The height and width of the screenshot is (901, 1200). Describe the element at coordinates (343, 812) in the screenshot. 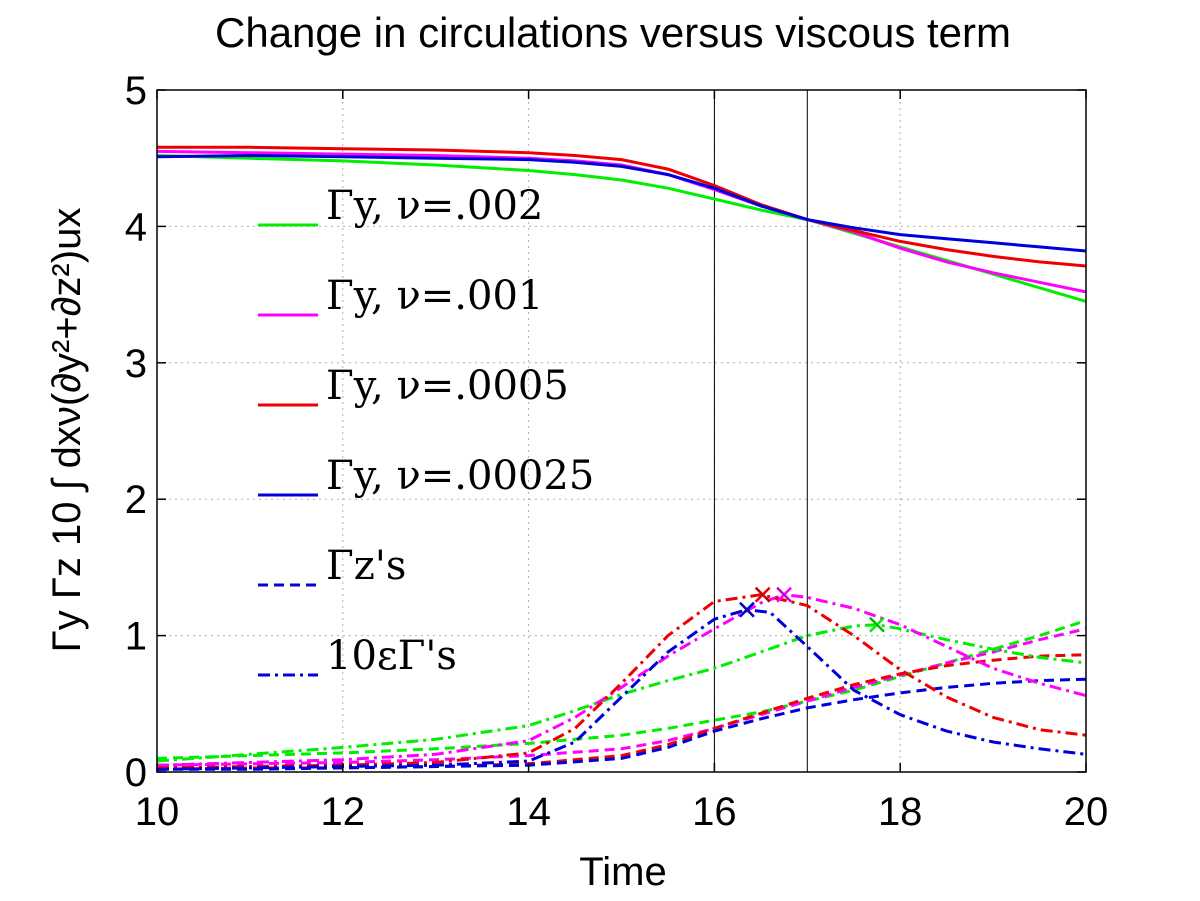

I see `x-tick-label: 12` at that location.